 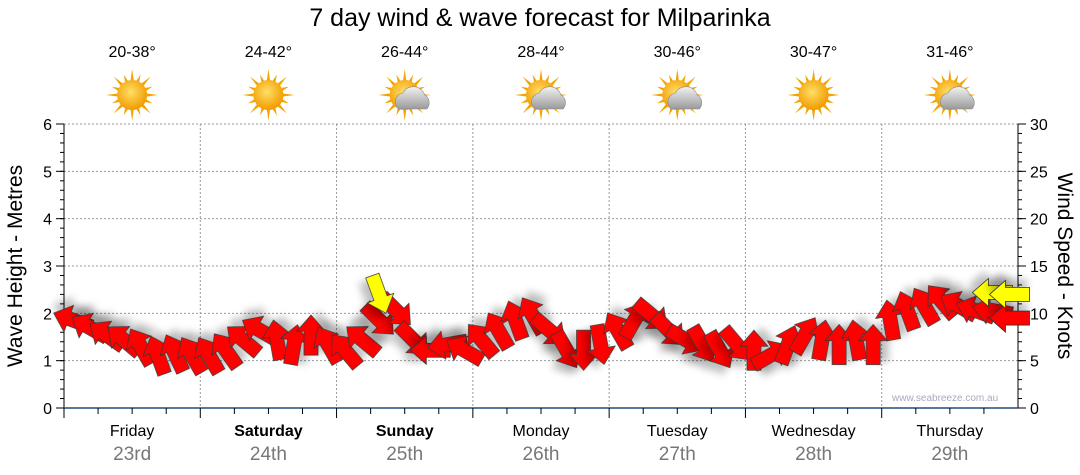 I want to click on day-label: Monday, so click(x=541, y=431).